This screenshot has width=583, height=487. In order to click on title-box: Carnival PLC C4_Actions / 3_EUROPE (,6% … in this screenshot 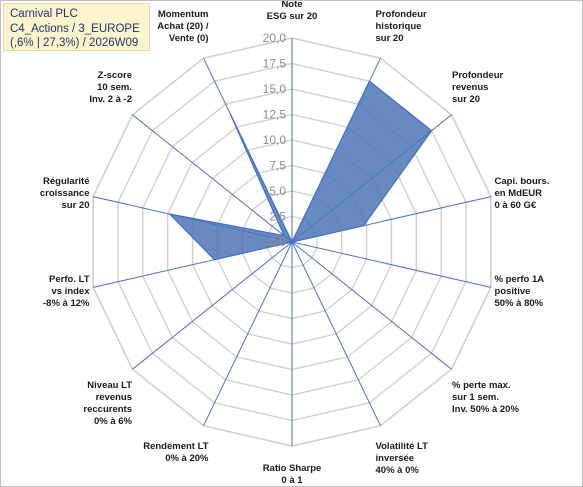, I will do `click(76, 27)`.